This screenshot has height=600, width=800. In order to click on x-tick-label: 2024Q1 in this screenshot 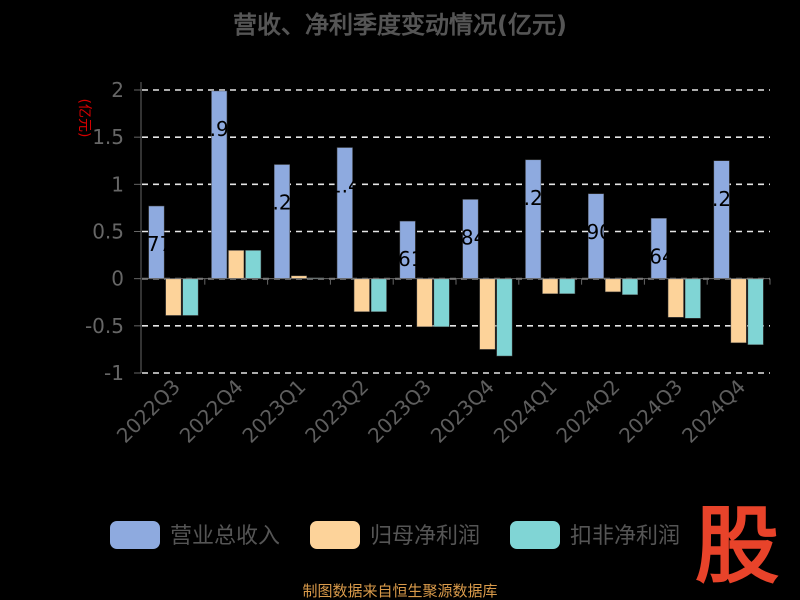, I will do `click(525, 411)`.